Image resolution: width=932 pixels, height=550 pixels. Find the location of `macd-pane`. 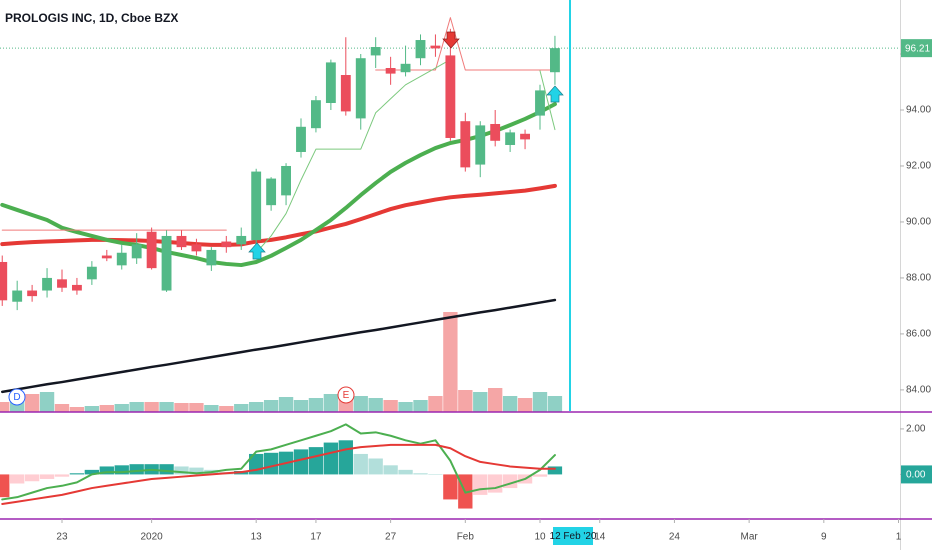

macd-pane is located at coordinates (281, 466).